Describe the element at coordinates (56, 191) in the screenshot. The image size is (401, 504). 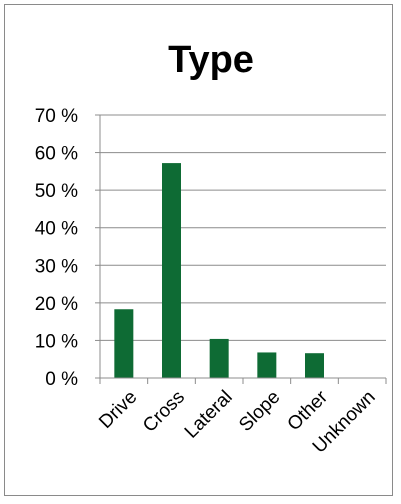
I see `y-tick-label: 50 %` at that location.